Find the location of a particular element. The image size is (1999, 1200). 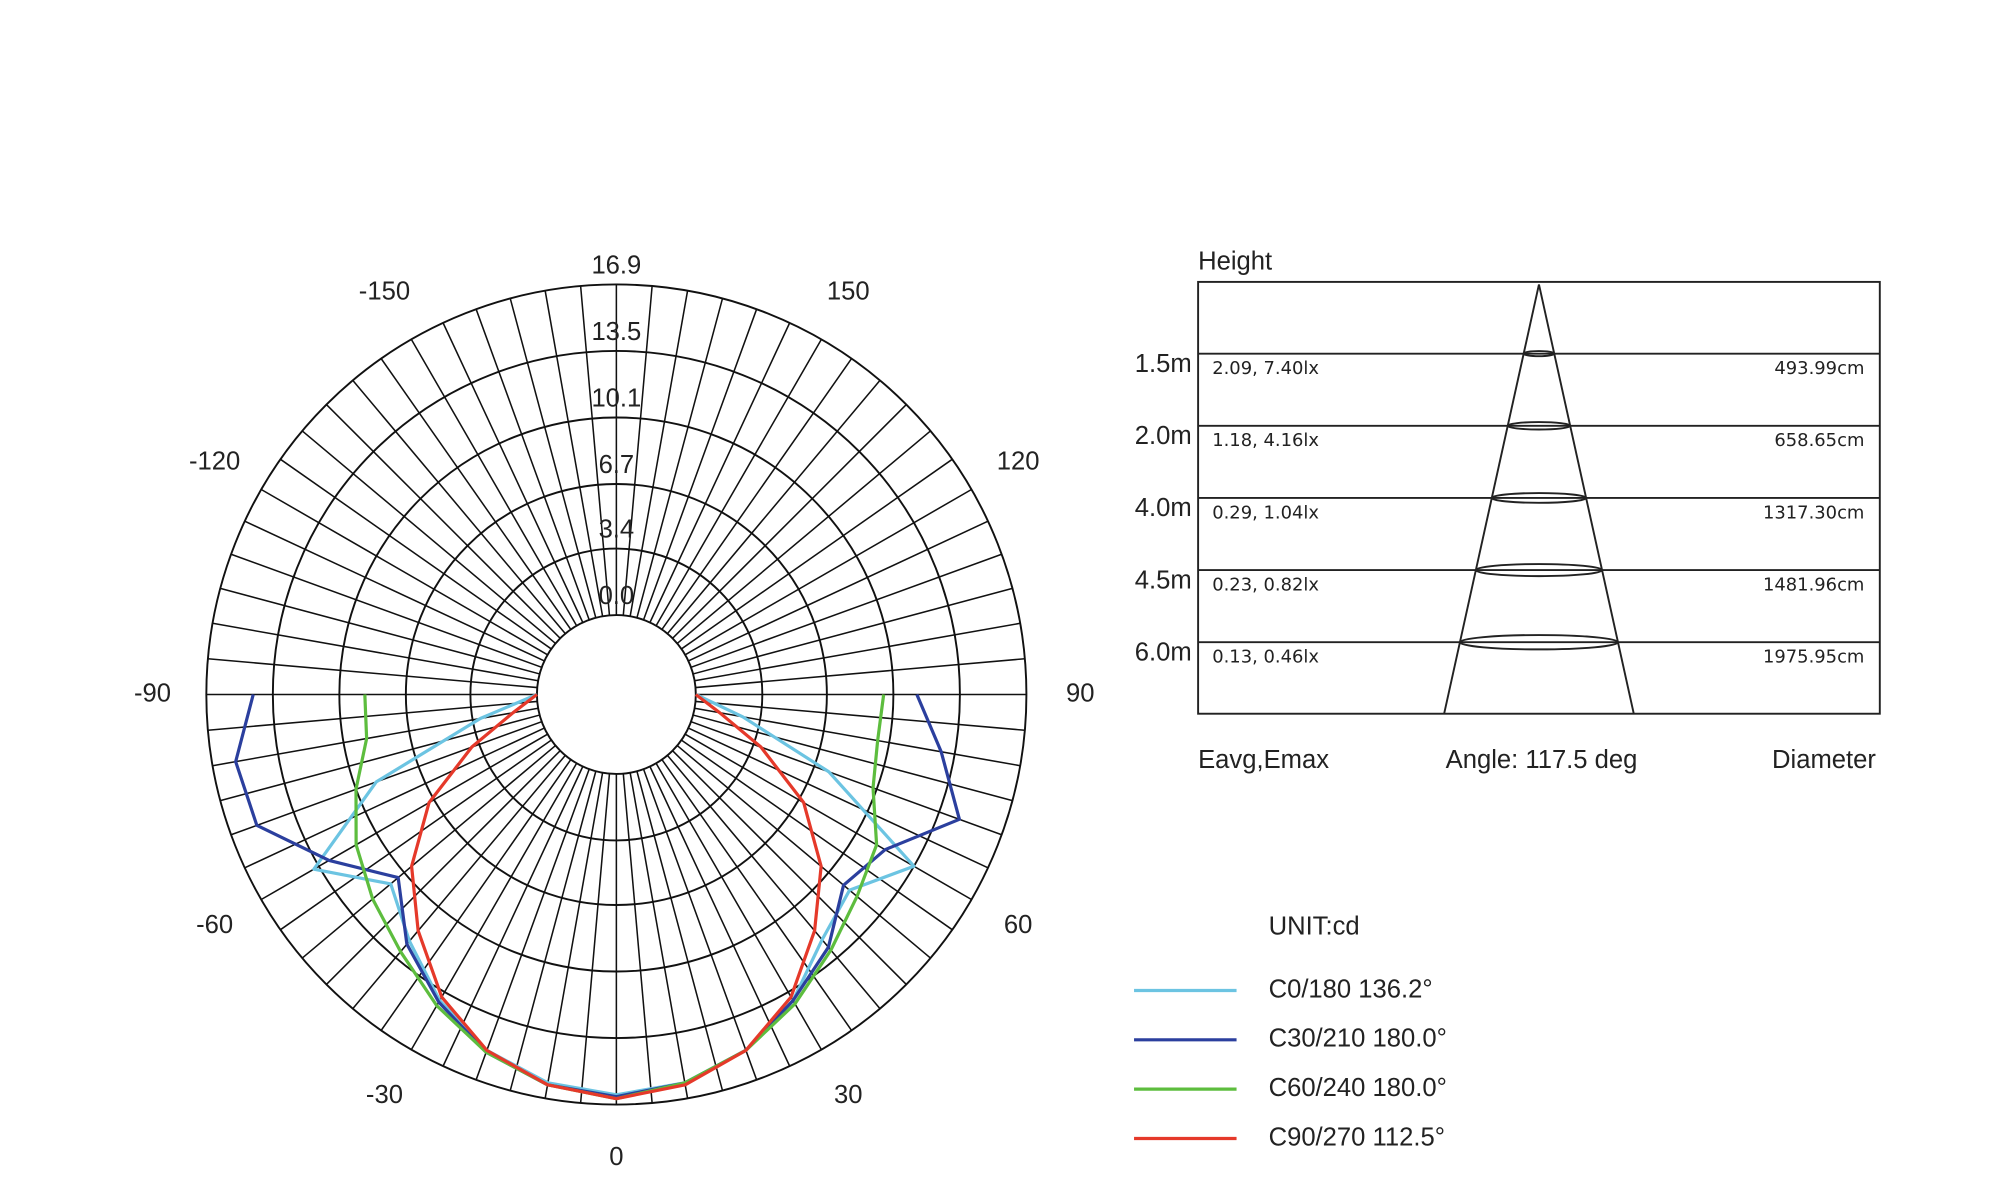

height-label: 6.0m is located at coordinates (1163, 653).